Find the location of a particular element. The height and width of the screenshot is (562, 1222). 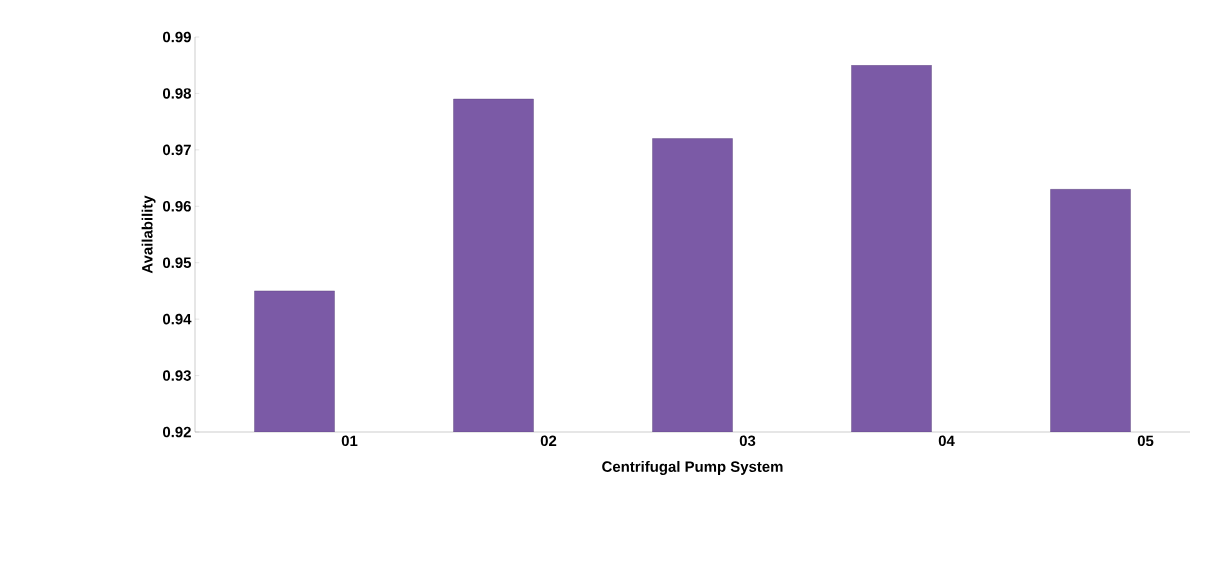

y-tick-label: 0.97 is located at coordinates (176, 150).